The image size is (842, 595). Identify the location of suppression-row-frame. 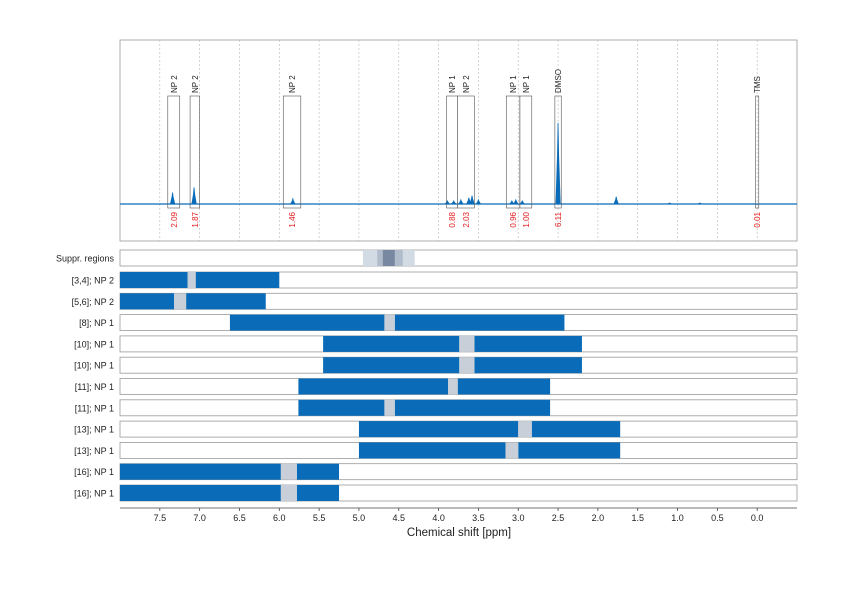
(458, 258).